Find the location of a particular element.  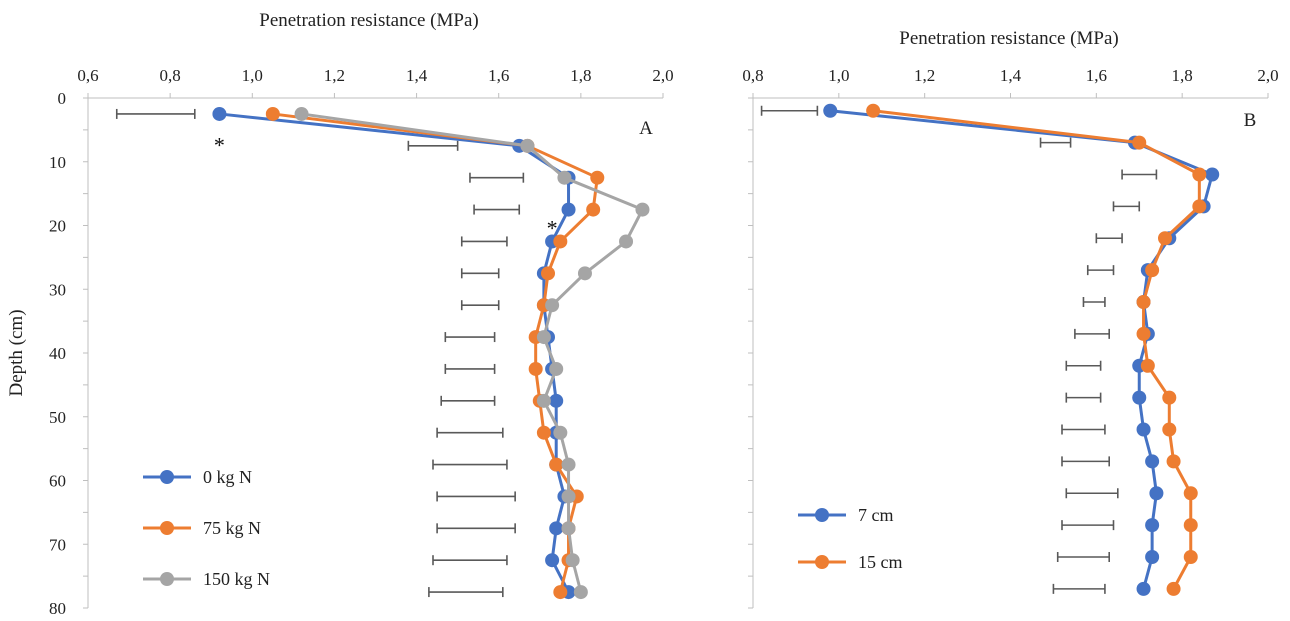

panel-label-a: A is located at coordinates (646, 128).